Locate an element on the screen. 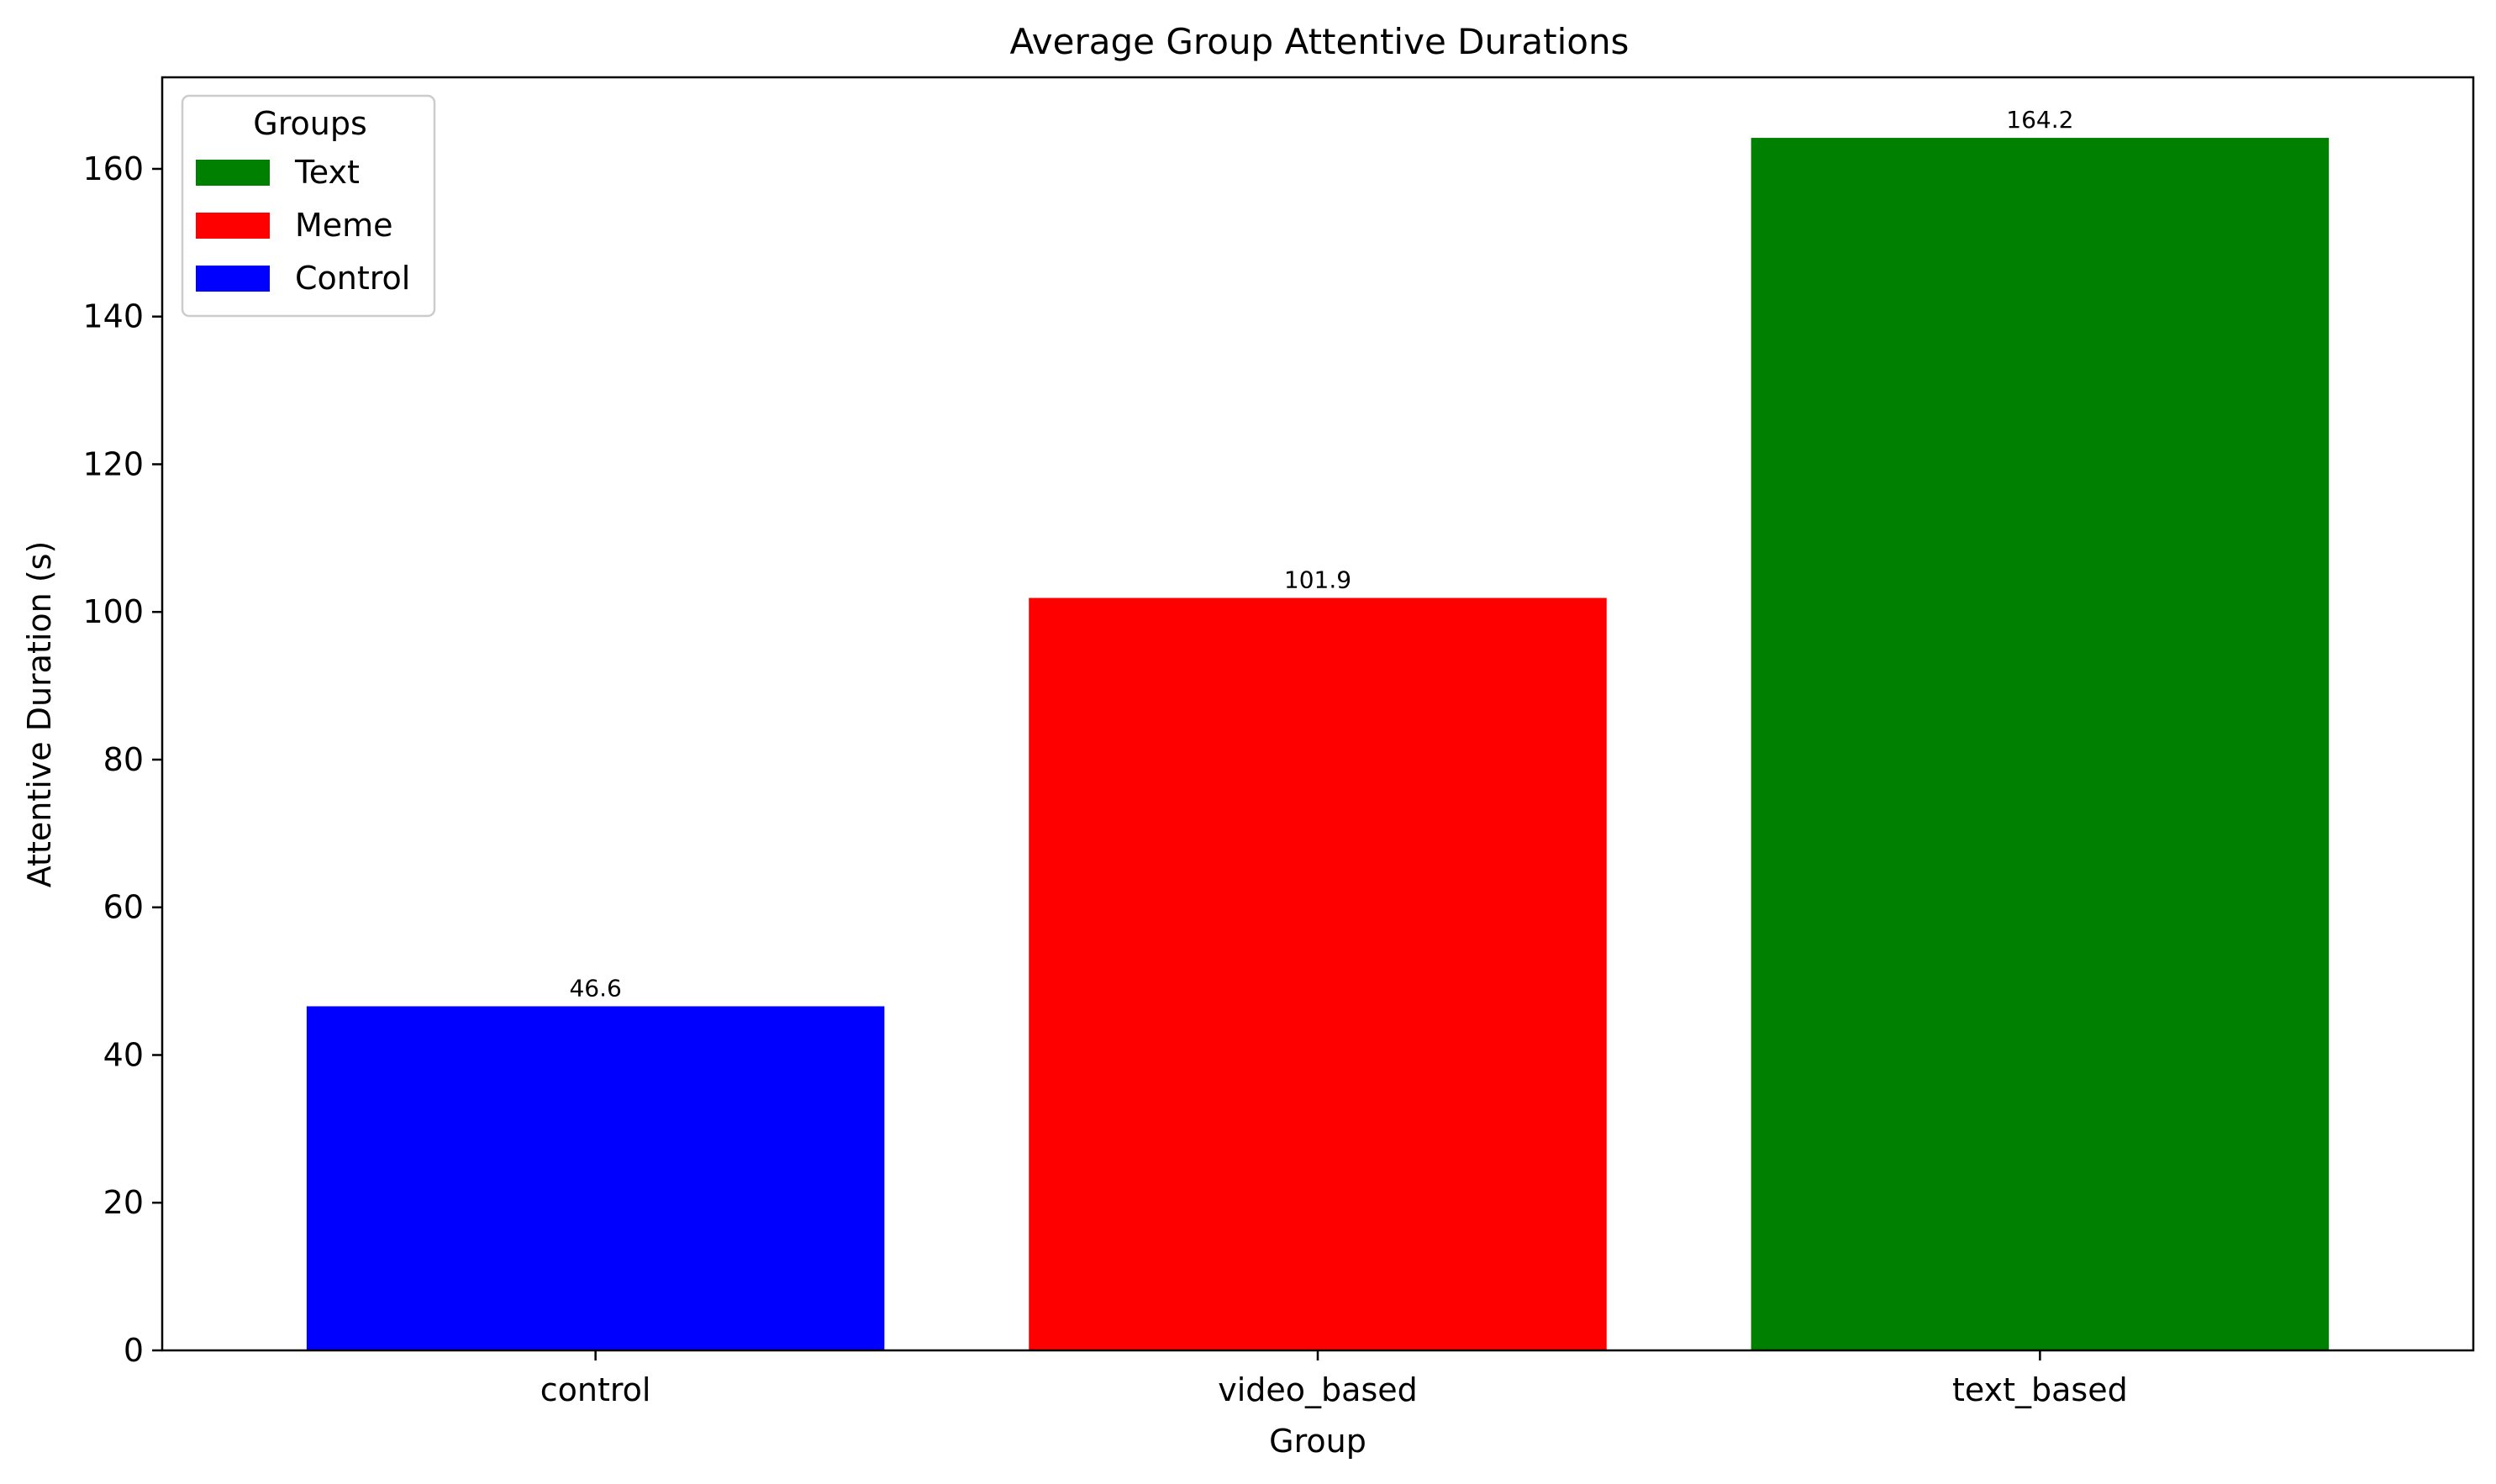 This screenshot has width=2496, height=1484. y-axis-ticks: 0 20 40 60 80 100 120 140 160 is located at coordinates (122, 759).